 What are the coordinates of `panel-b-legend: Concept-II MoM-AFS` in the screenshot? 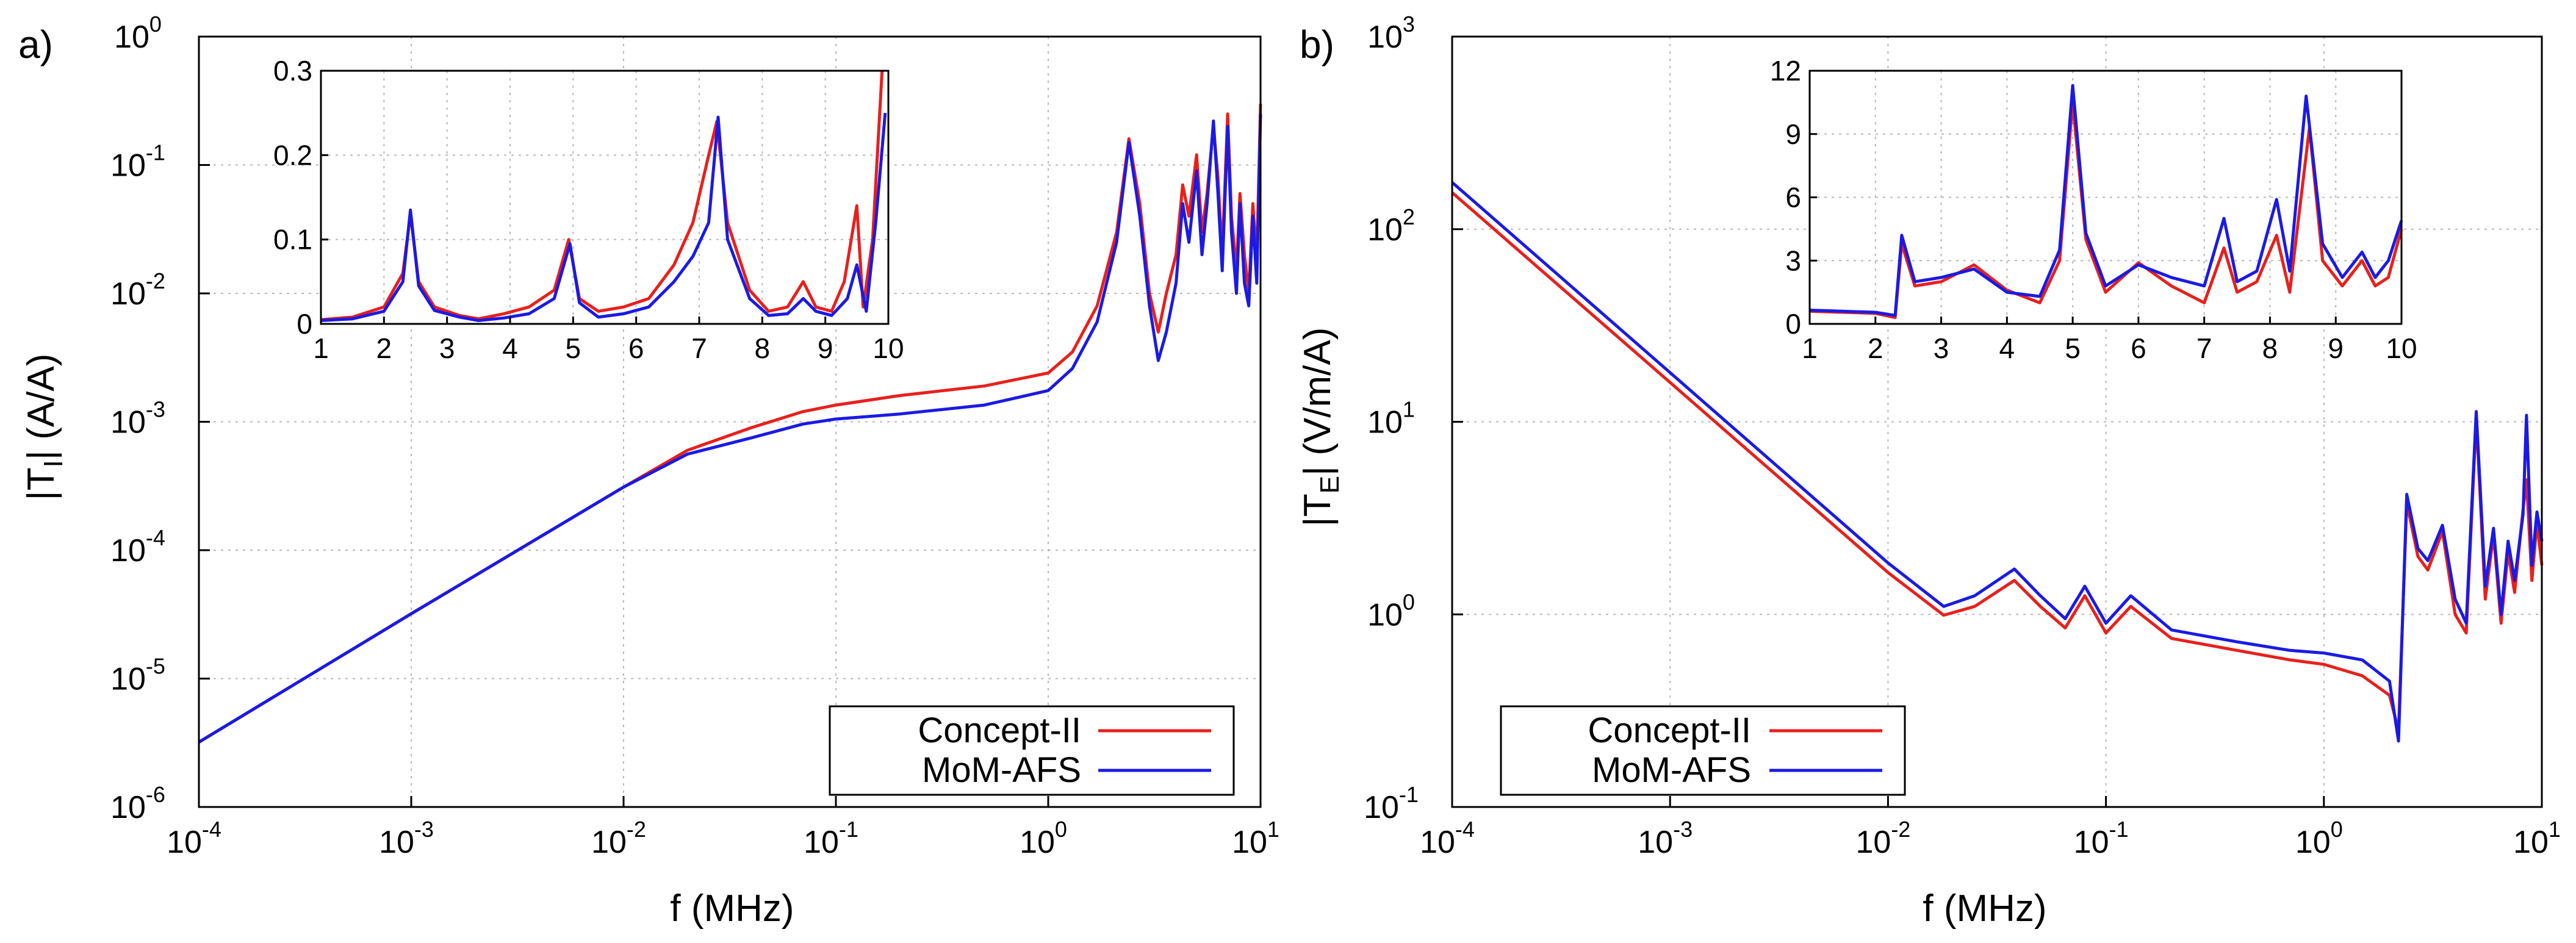 It's located at (1703, 750).